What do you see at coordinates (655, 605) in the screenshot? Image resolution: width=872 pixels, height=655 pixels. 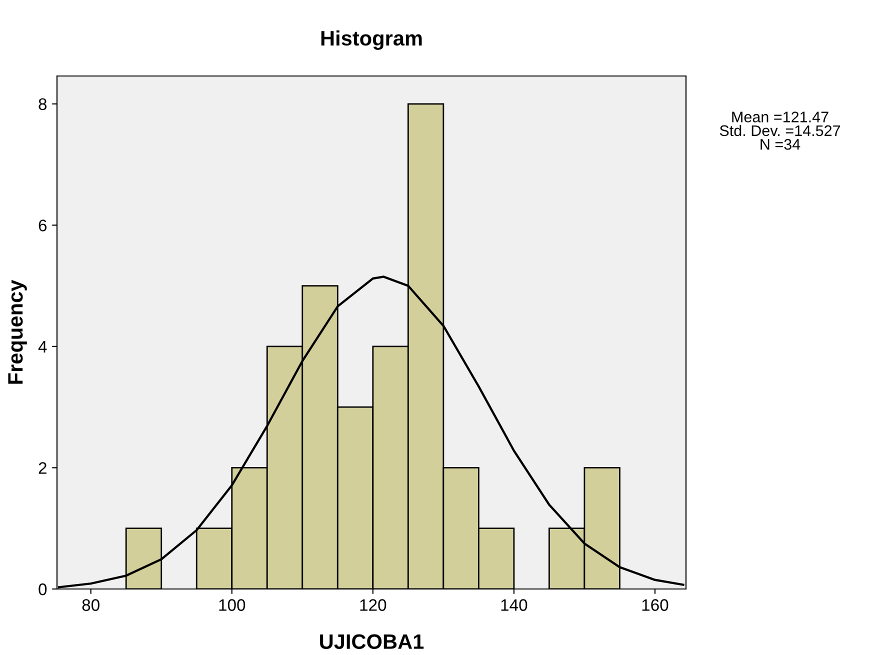 I see `x-tick-label: 160` at bounding box center [655, 605].